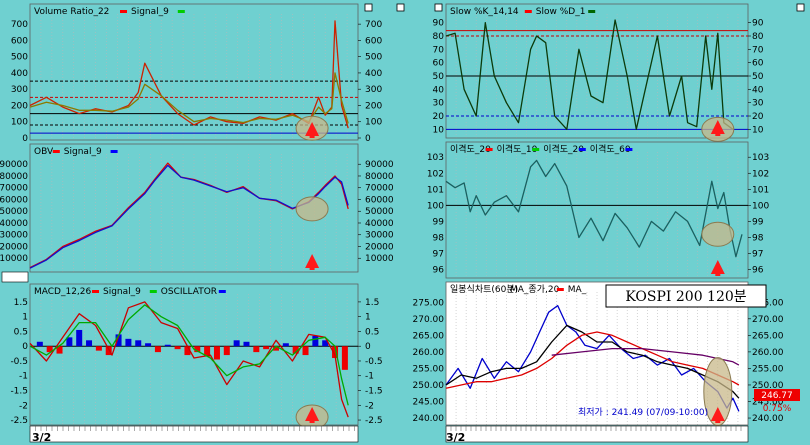  Describe the element at coordinates (374, 421) in the screenshot. I see `y-tick-label-right: -2.5` at that location.